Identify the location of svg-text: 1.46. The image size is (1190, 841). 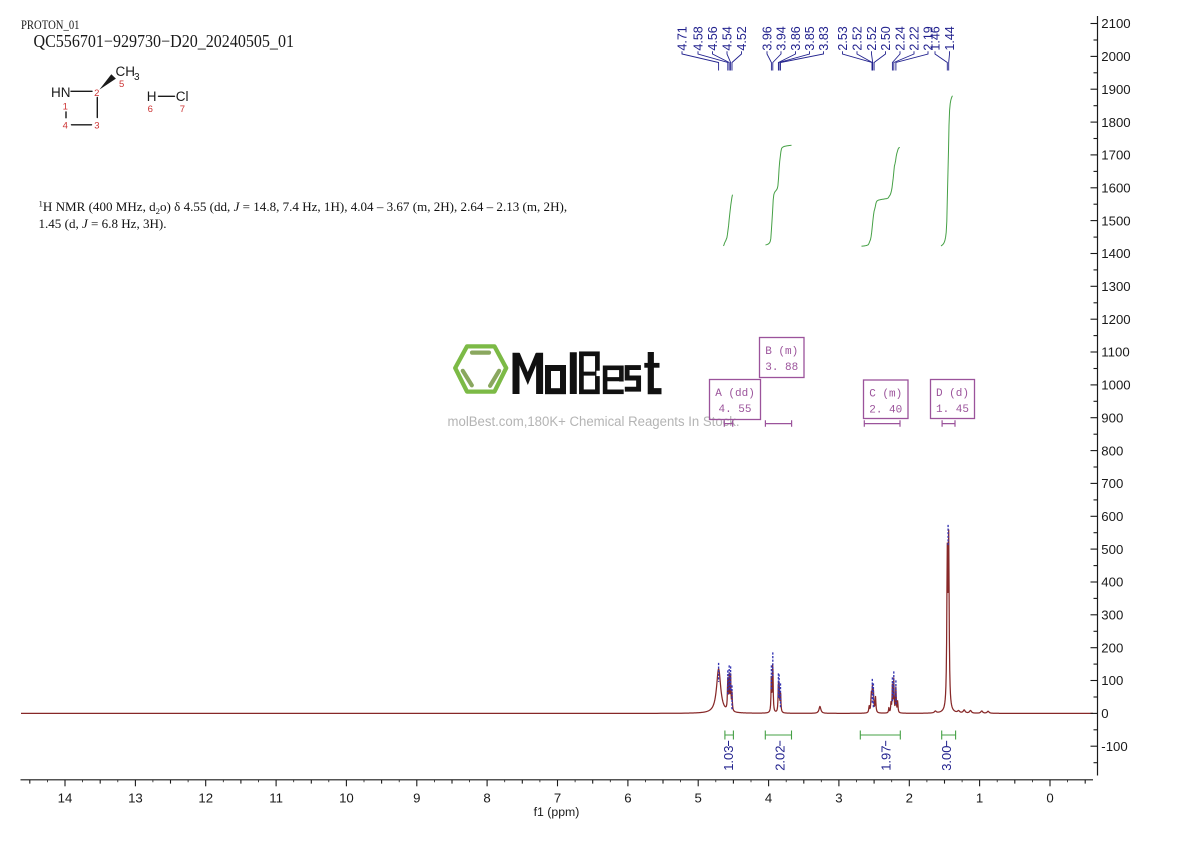
(935, 38).